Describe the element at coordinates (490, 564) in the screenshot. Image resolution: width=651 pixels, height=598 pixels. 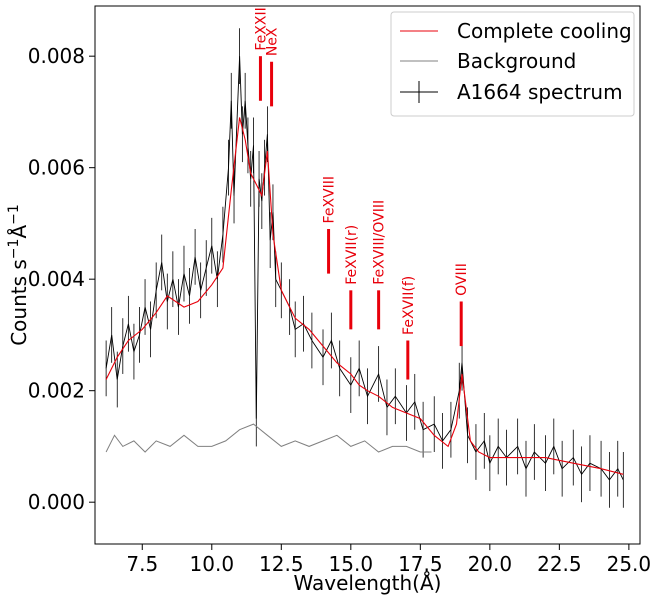
I see `x-tick-label: 20.0` at that location.